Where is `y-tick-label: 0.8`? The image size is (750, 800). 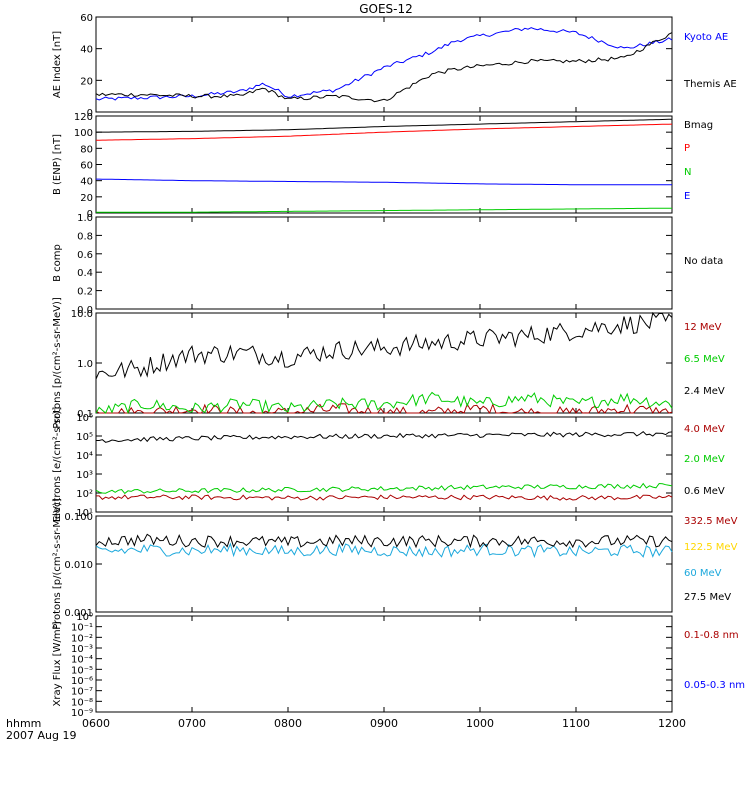
y-tick-label: 0.8 is located at coordinates (85, 236).